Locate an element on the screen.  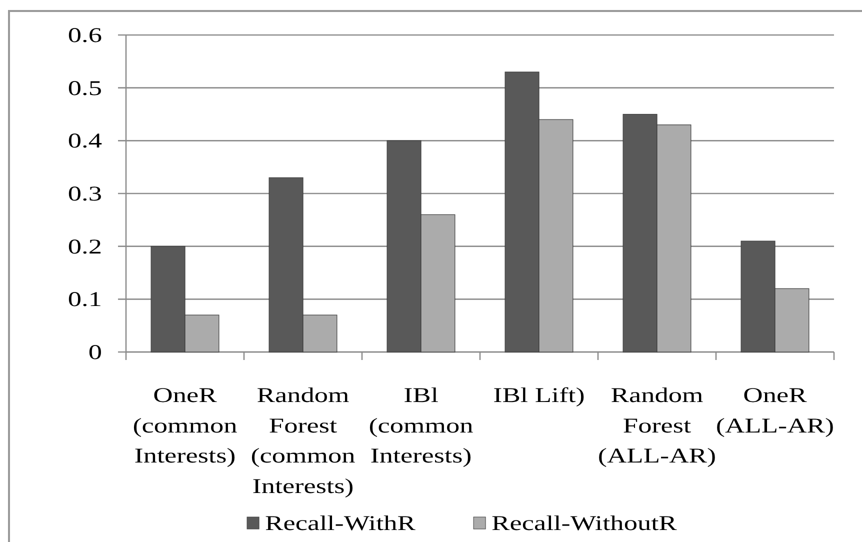
y-tick-label: 0.5 is located at coordinates (85, 88).